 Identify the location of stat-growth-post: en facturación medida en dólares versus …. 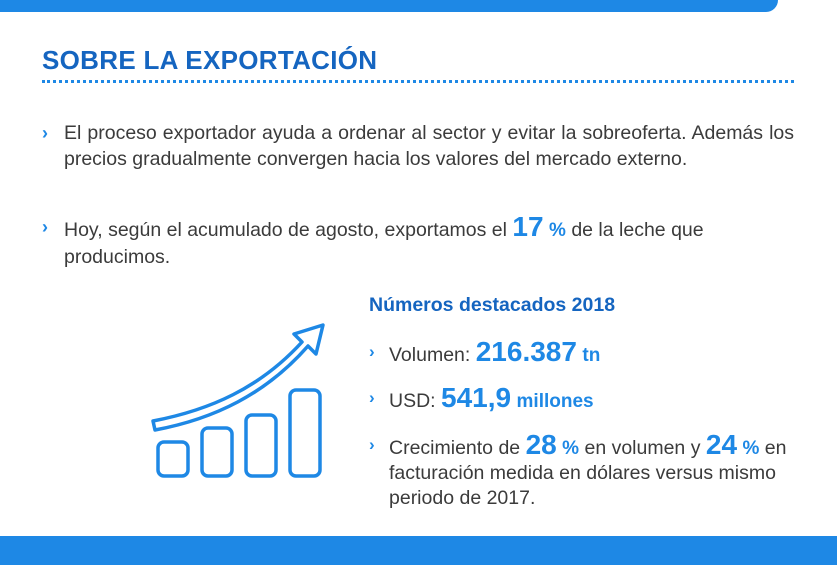
(588, 473).